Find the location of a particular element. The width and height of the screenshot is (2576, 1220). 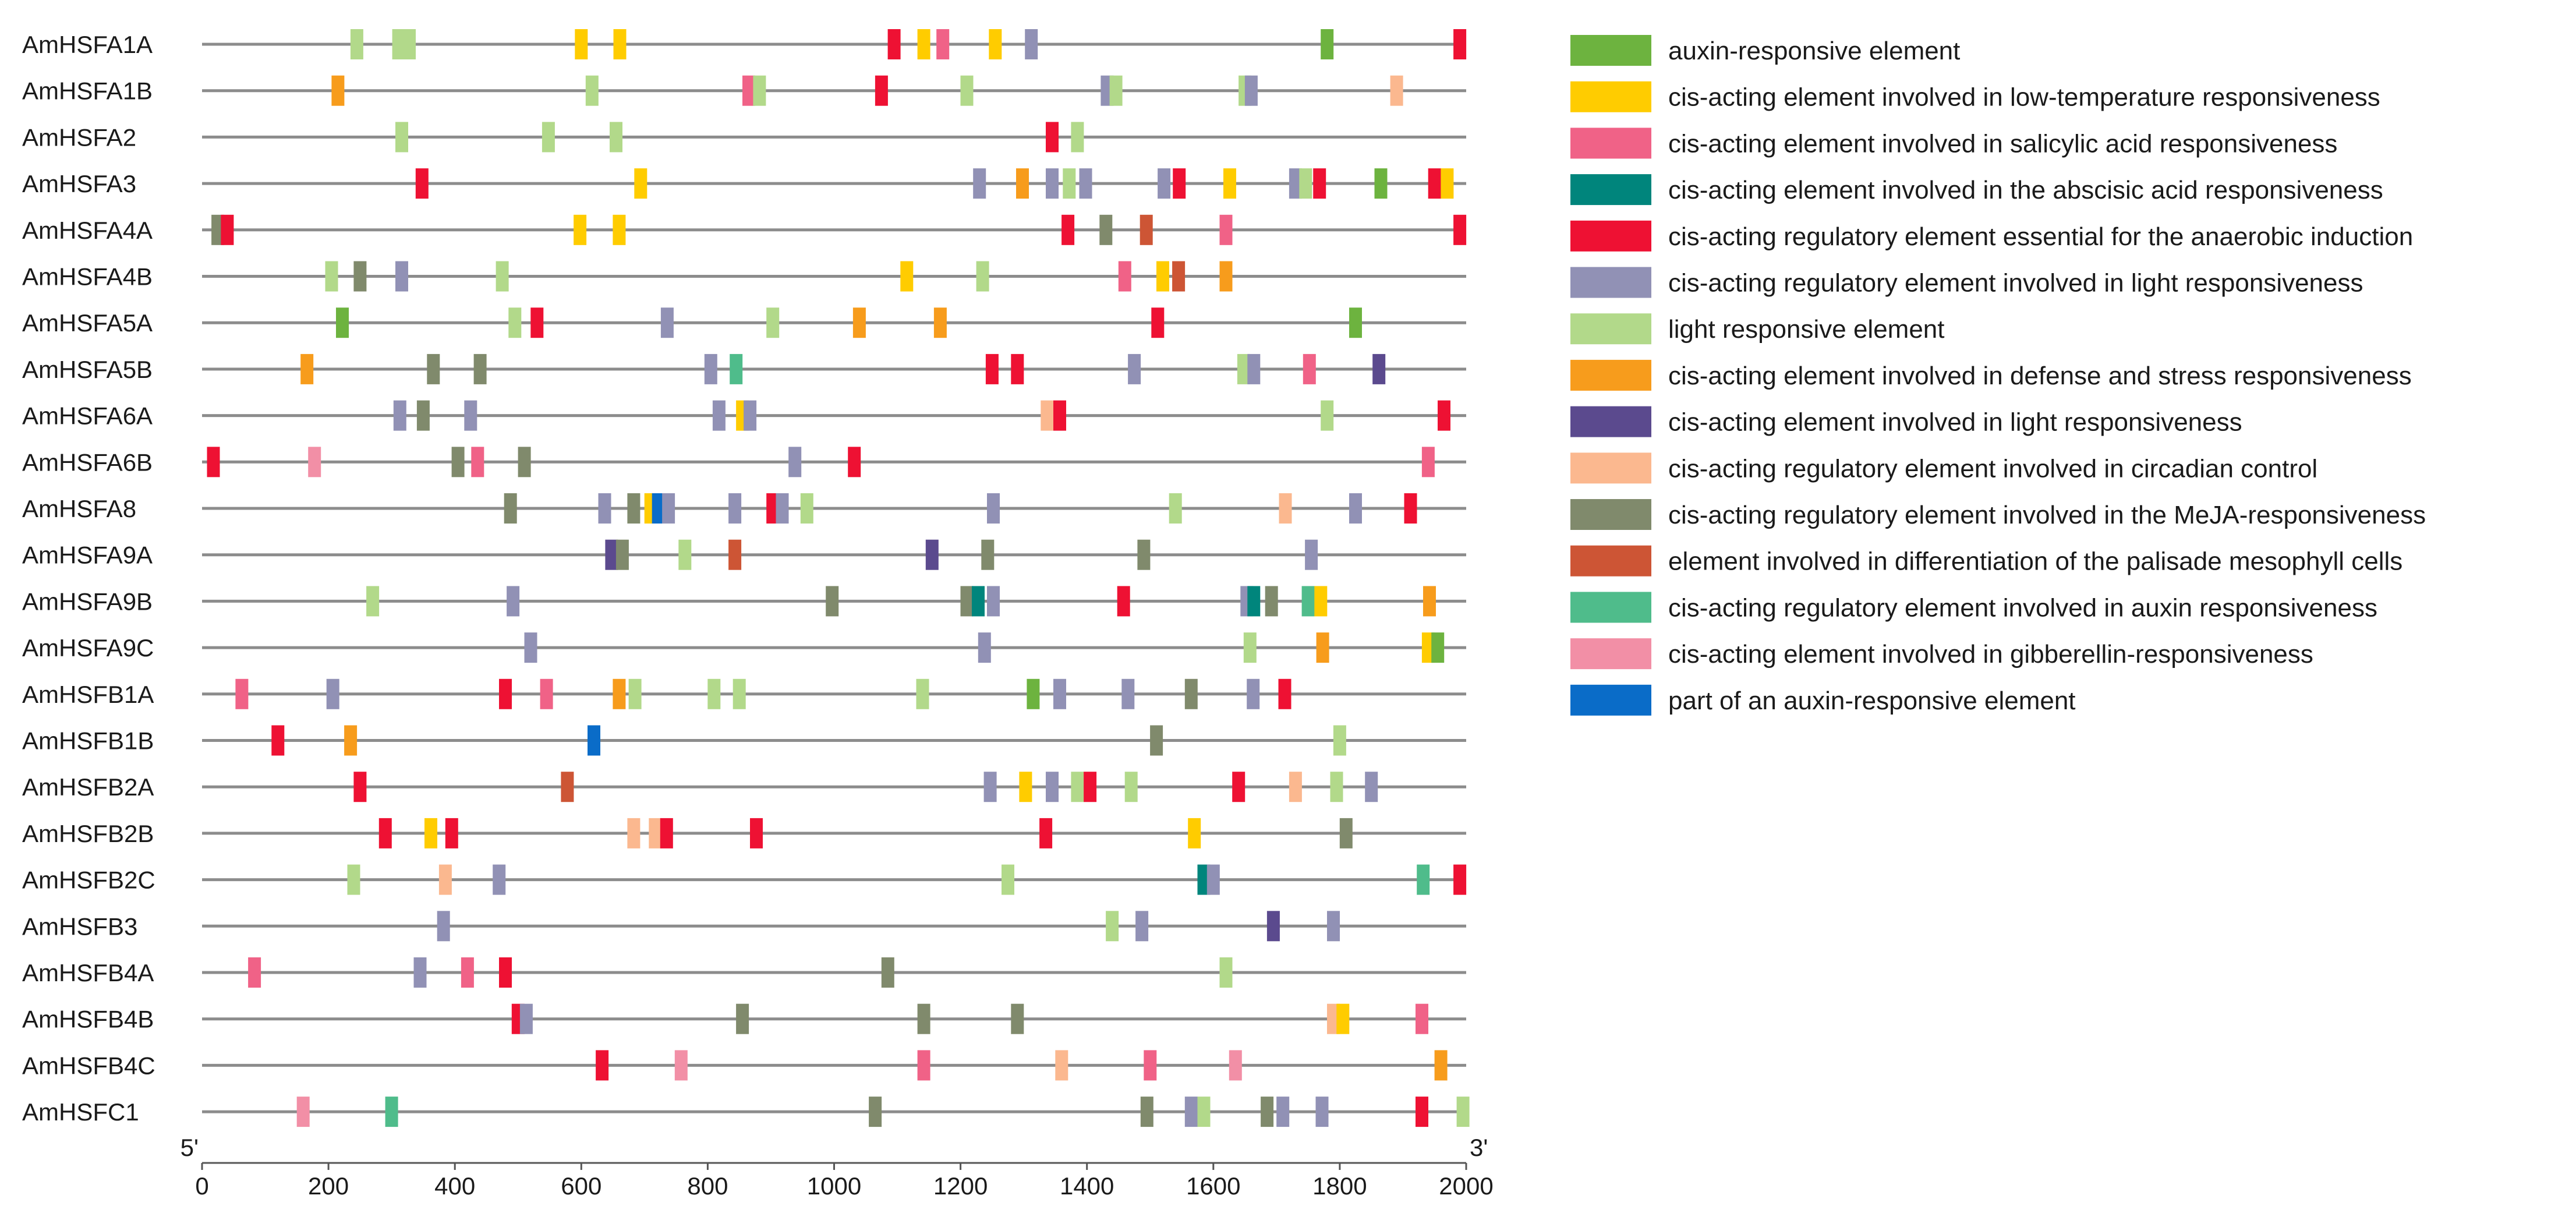

gene-row: AmHSFA1B is located at coordinates (744, 90).